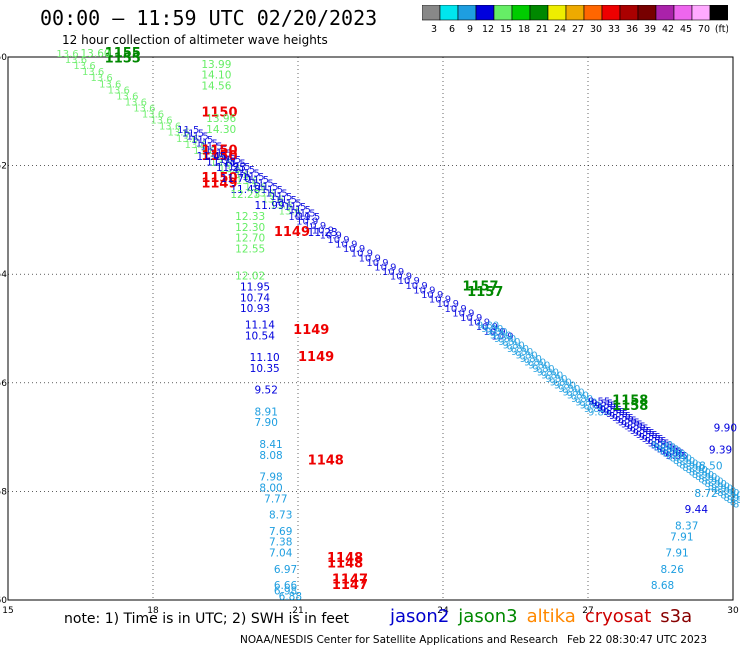 The width and height of the screenshot is (740, 650). What do you see at coordinates (686, 29) in the screenshot?
I see `legend-label: 45` at bounding box center [686, 29].